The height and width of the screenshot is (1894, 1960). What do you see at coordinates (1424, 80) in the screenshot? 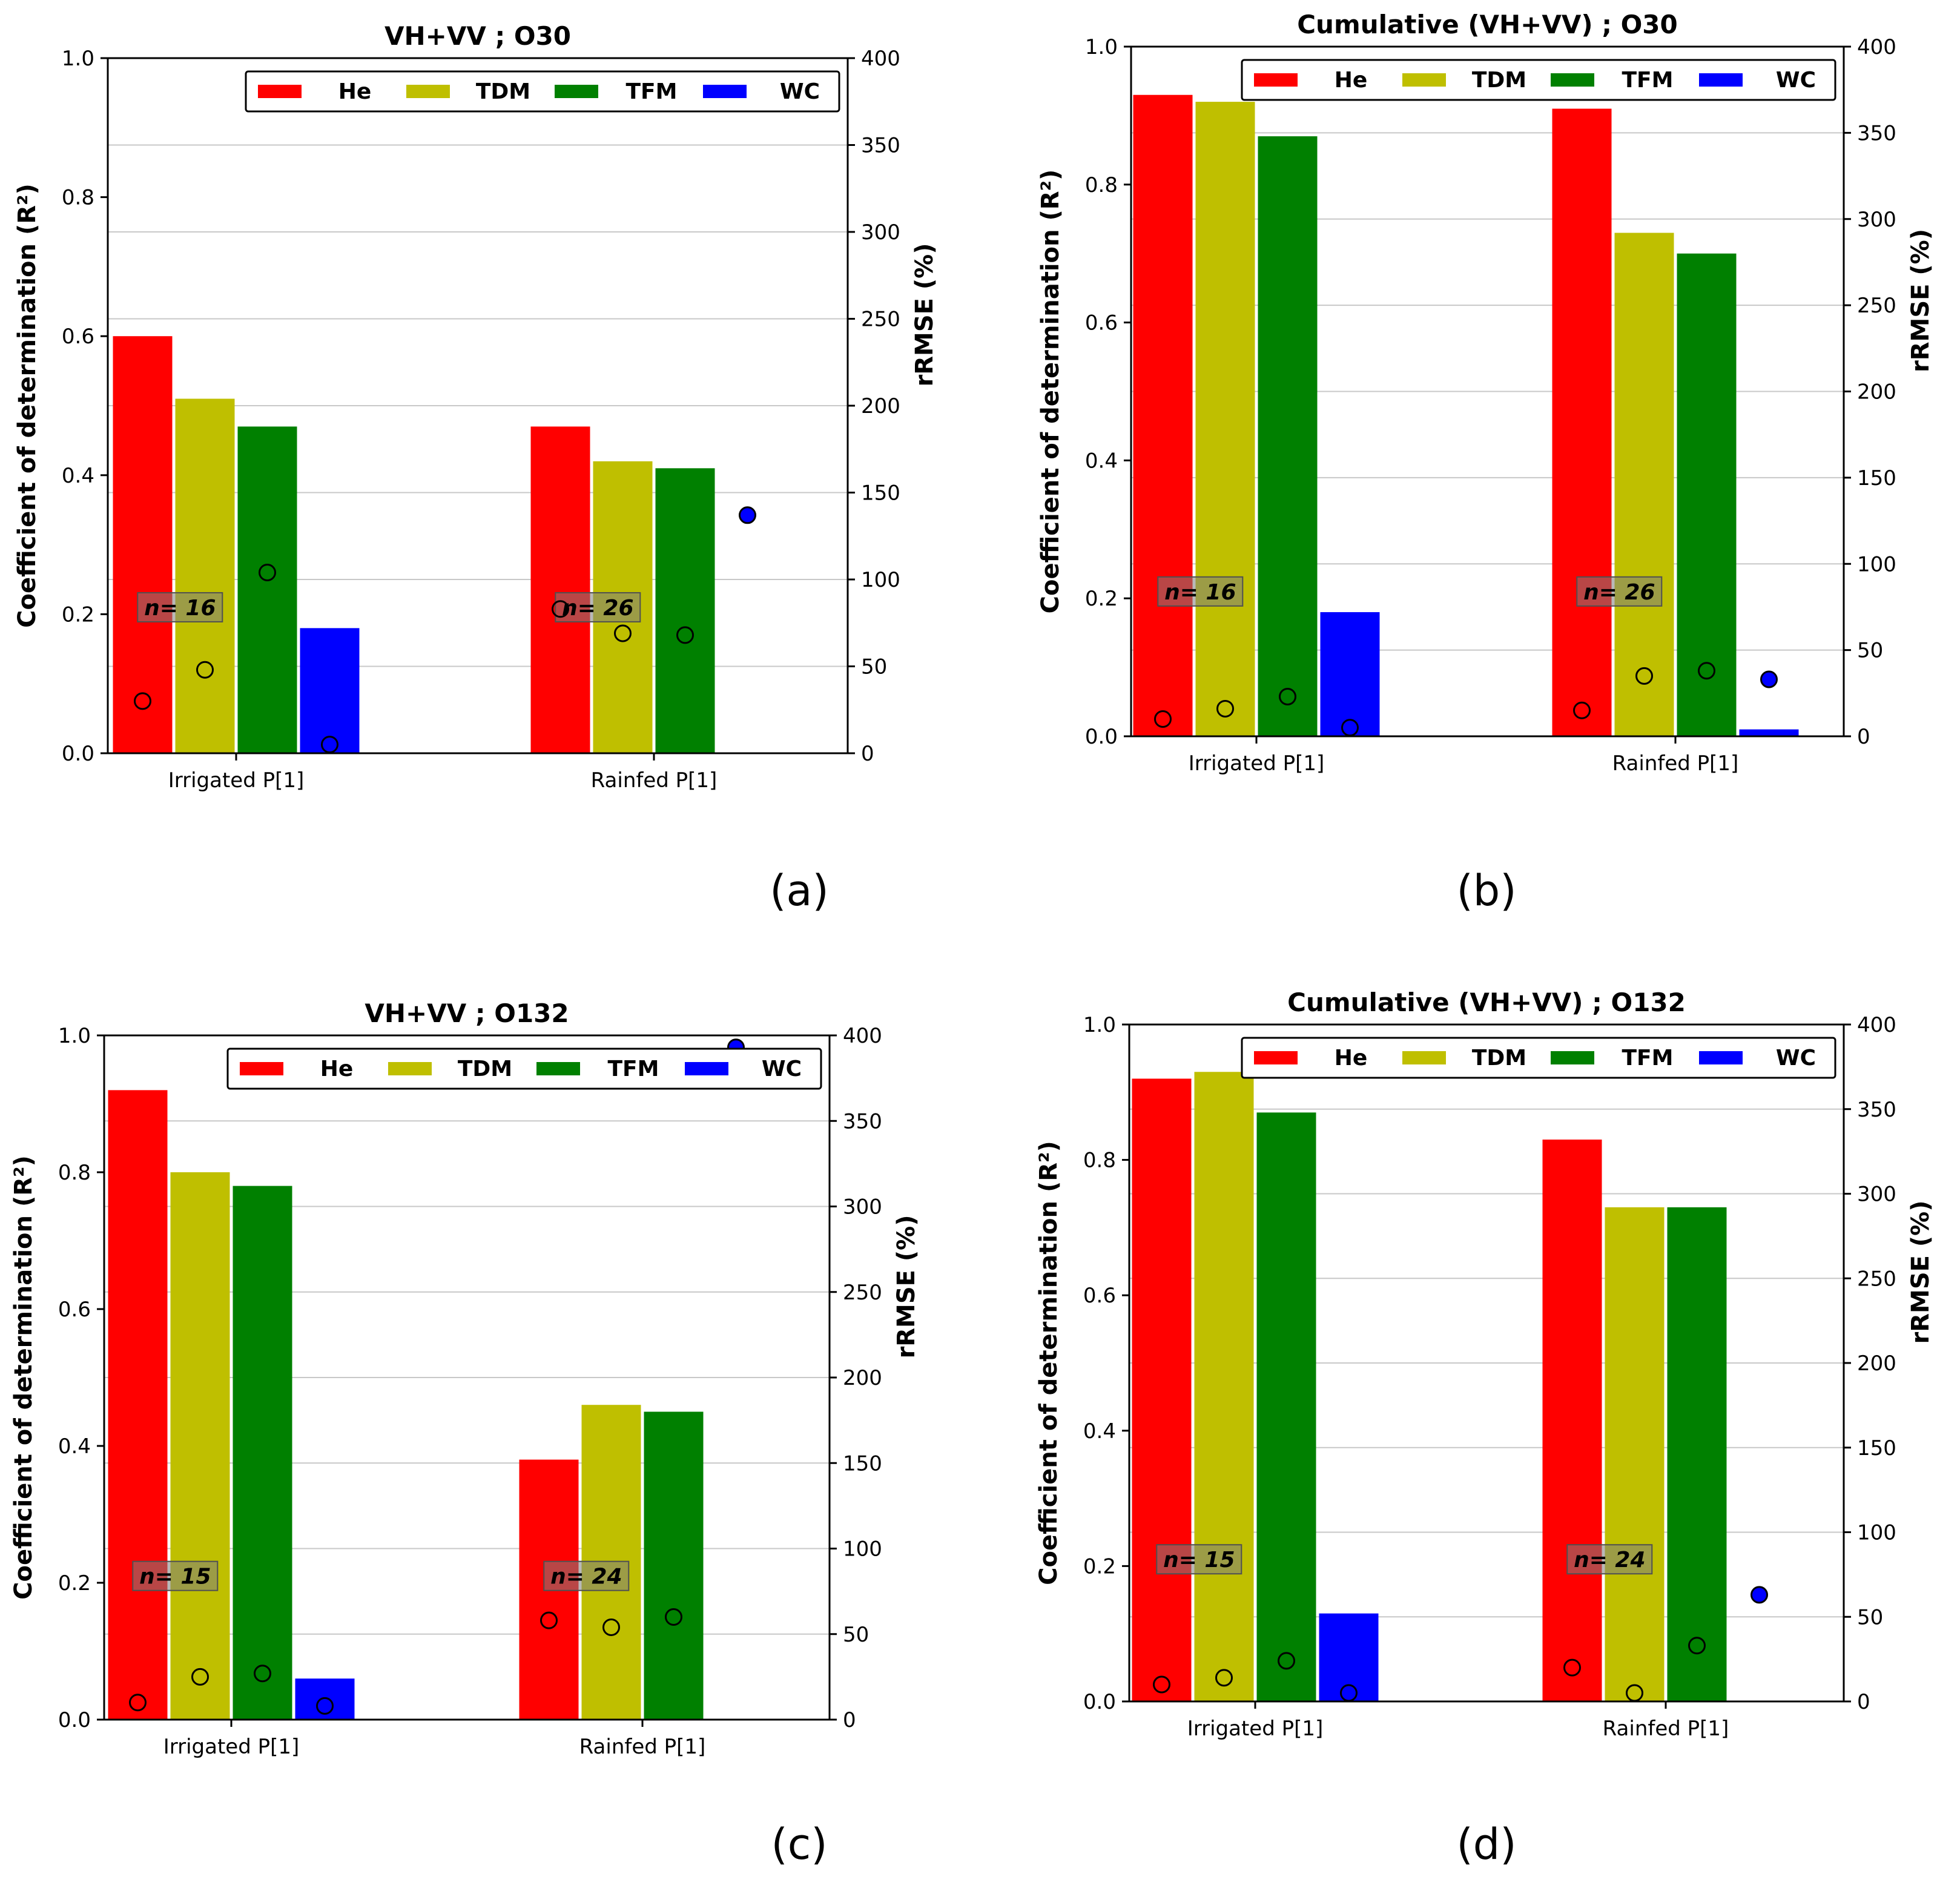
I see `legend-swatch-tdm` at bounding box center [1424, 80].